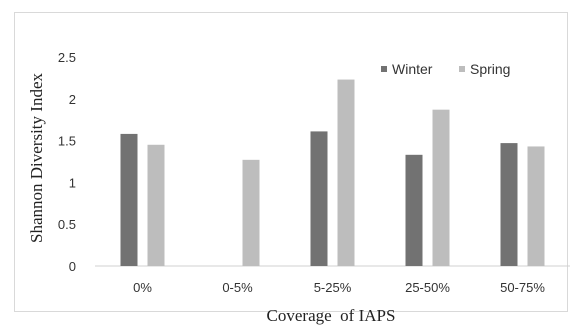 The height and width of the screenshot is (332, 583). I want to click on legend-label-winter: Winter, so click(412, 69).